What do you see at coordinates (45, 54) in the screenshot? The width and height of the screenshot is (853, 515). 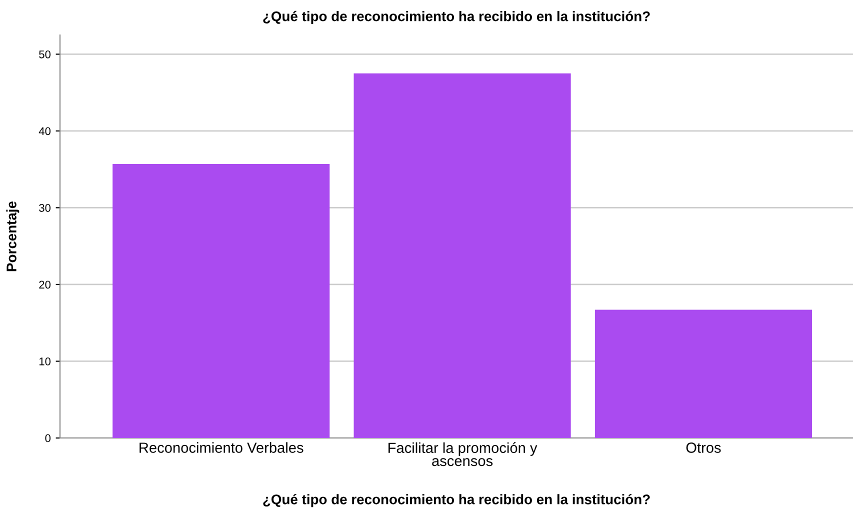 I see `y-tick-label: 50` at bounding box center [45, 54].